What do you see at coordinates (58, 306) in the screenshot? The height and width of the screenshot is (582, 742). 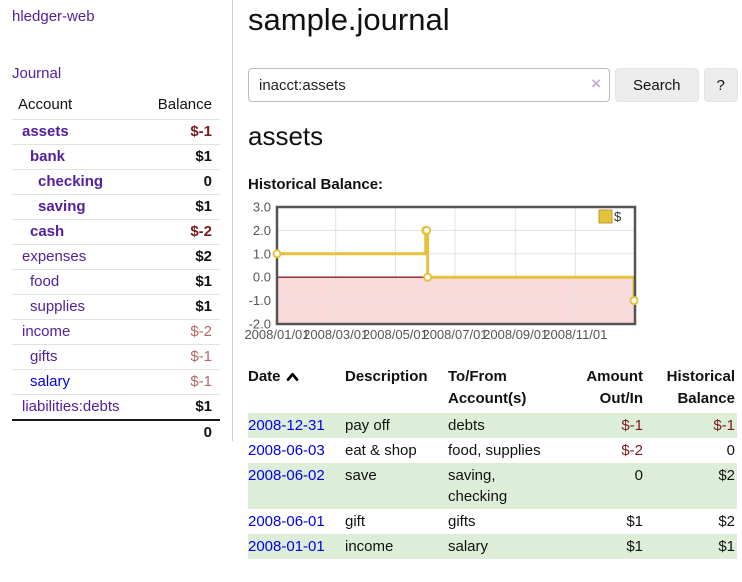 I see `account-link: supplies` at bounding box center [58, 306].